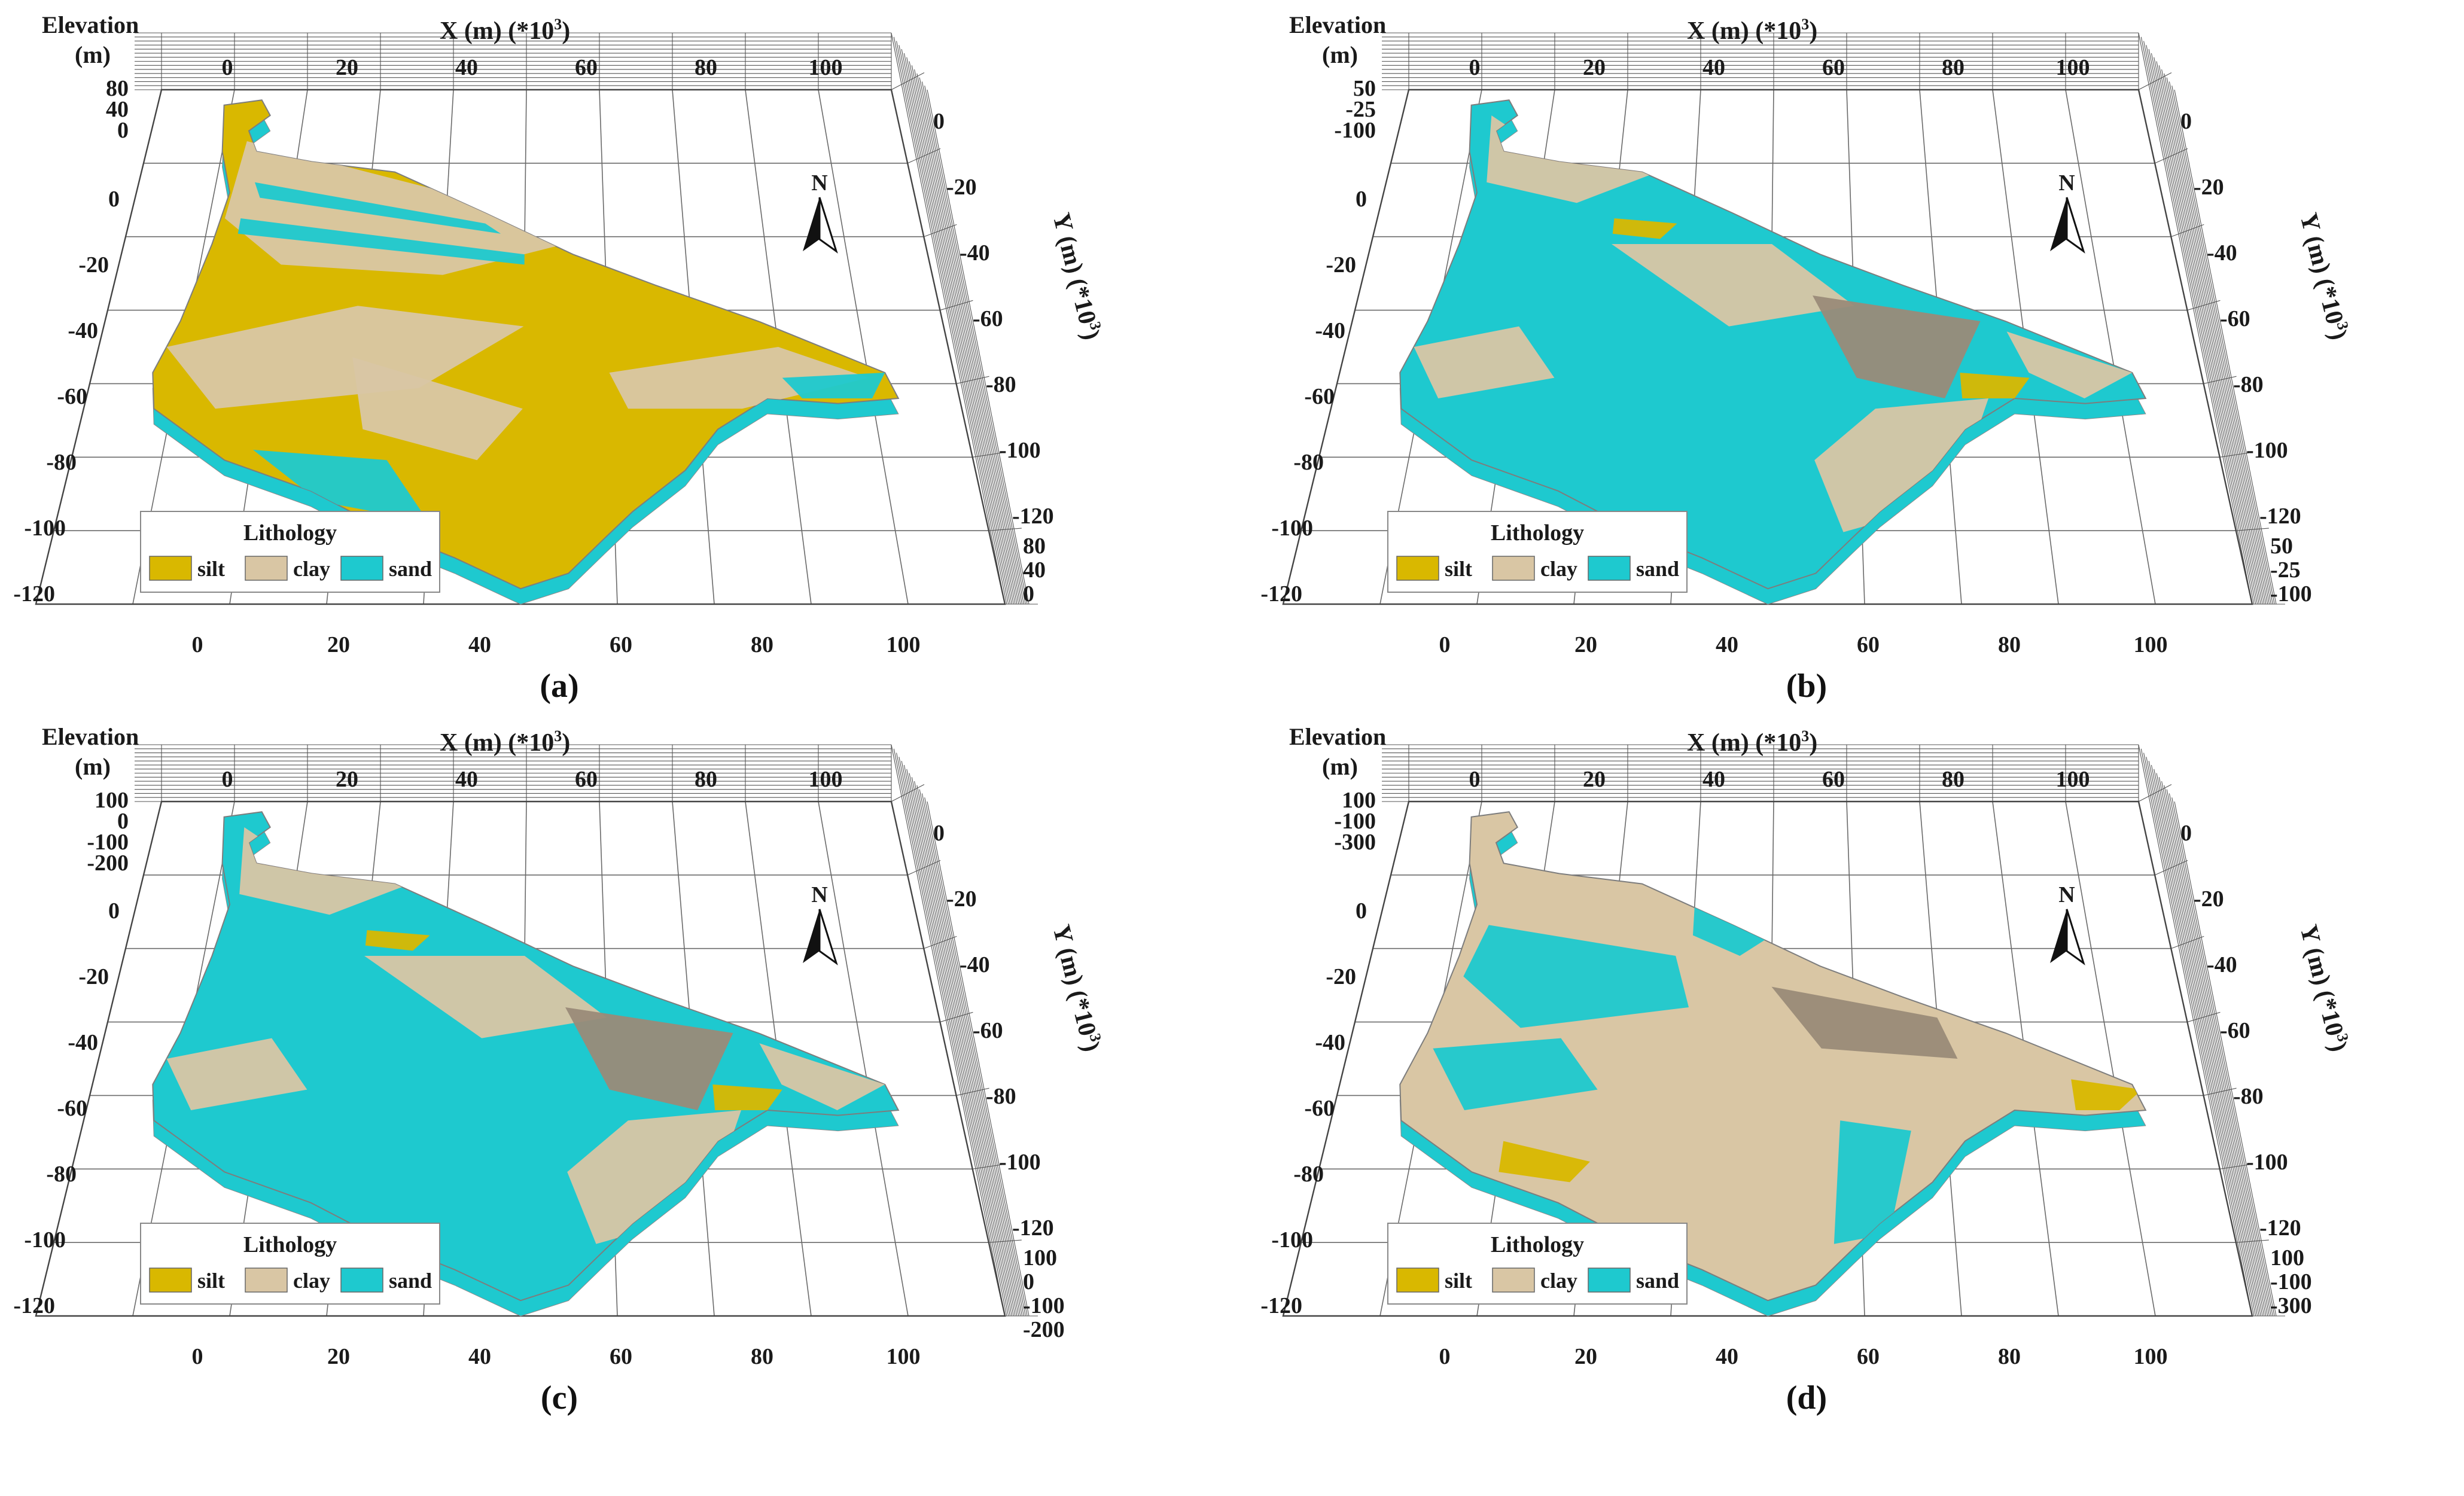 The height and width of the screenshot is (1496, 2464). I want to click on x-tick-bottom: 0, so click(1445, 1356).